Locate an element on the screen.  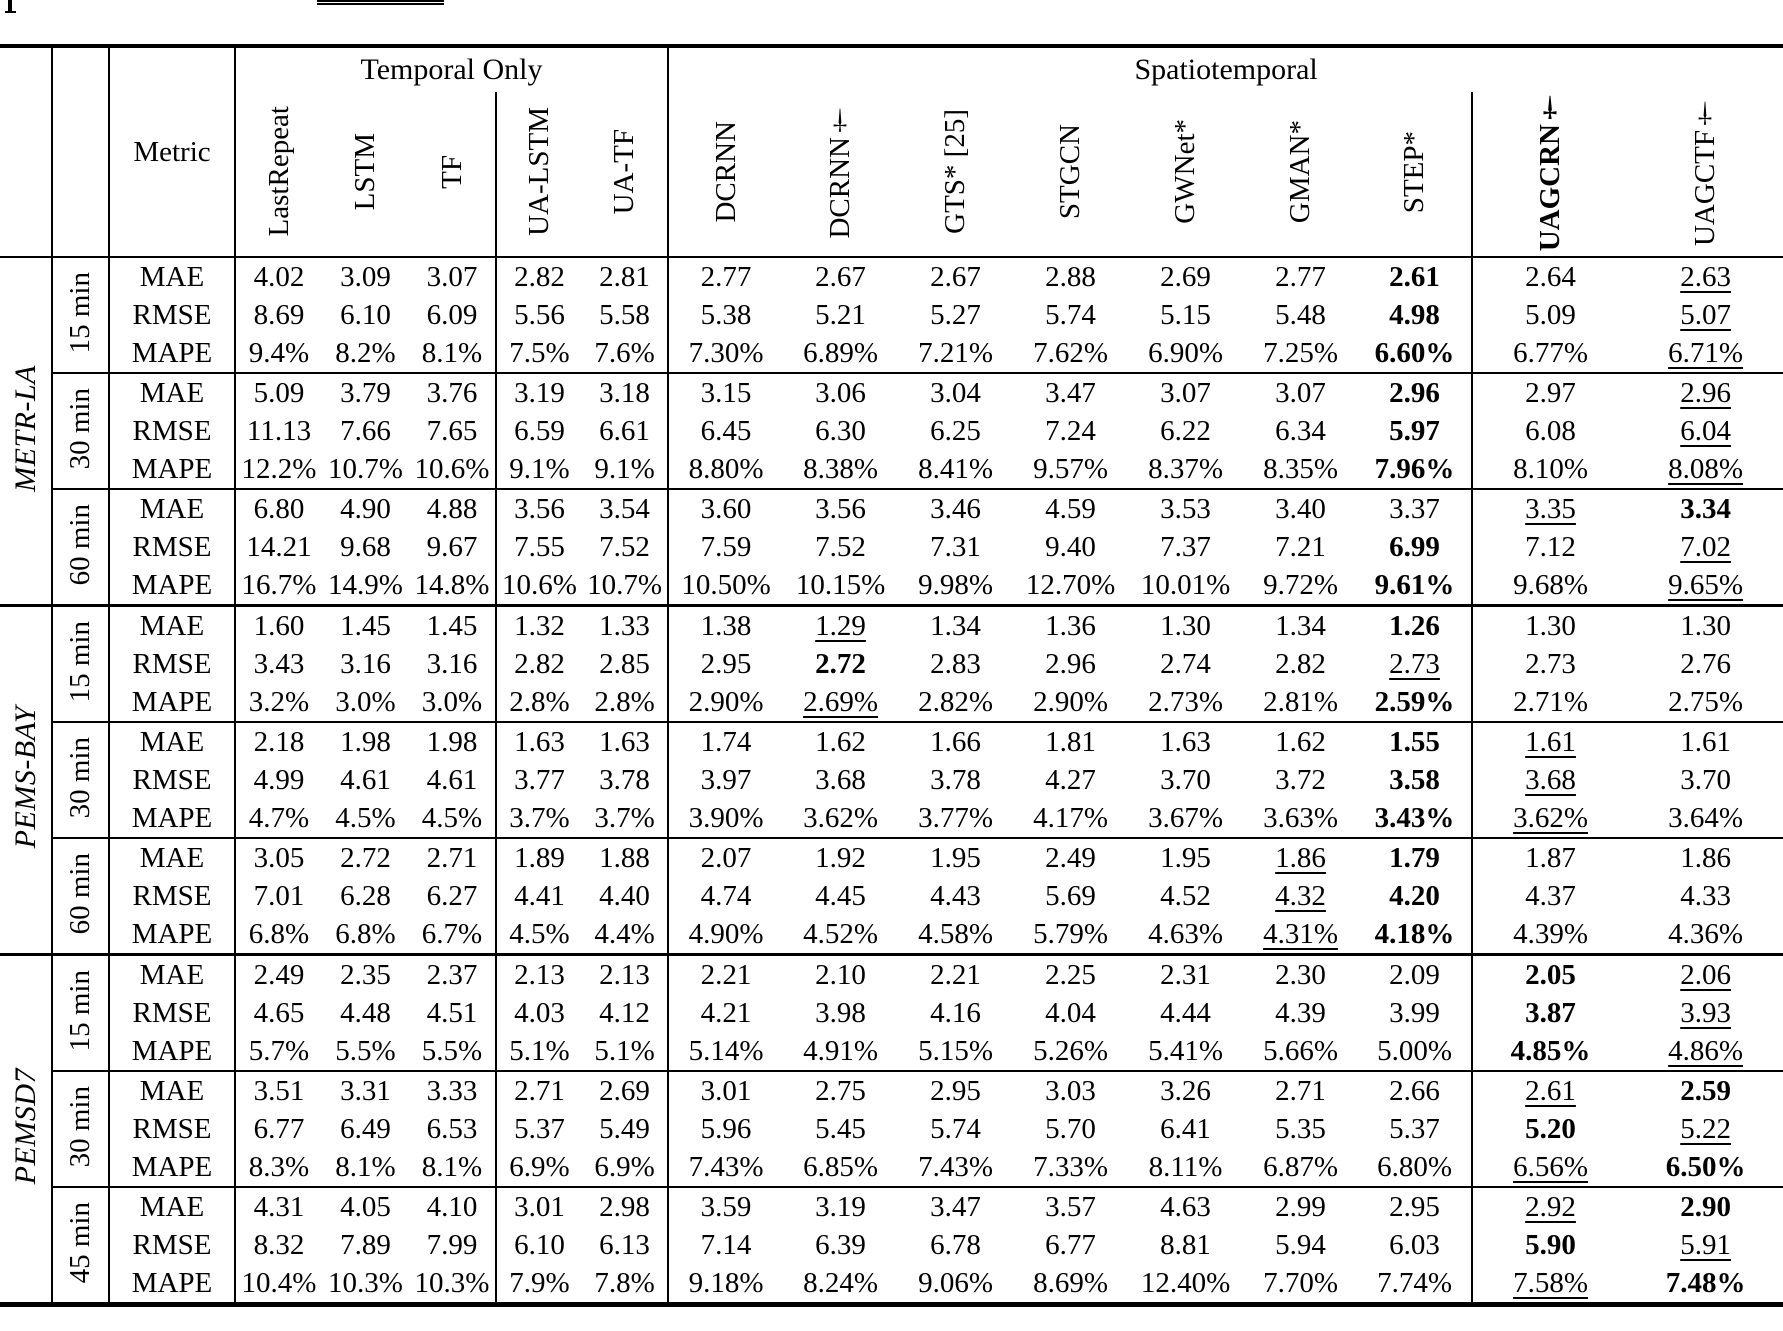
value-cell: 6.99 is located at coordinates (1414, 546).